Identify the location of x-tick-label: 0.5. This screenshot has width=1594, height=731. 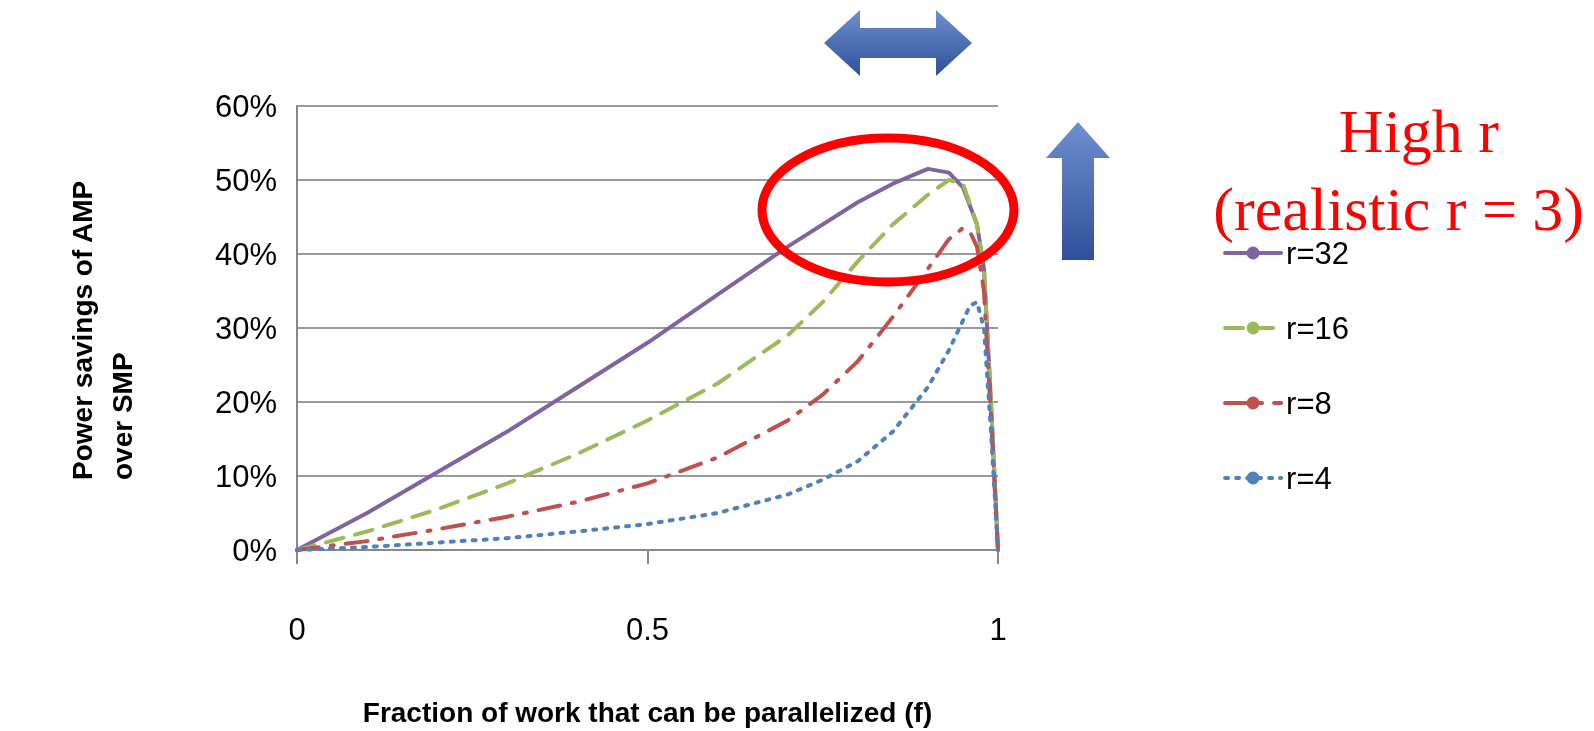
(647, 629).